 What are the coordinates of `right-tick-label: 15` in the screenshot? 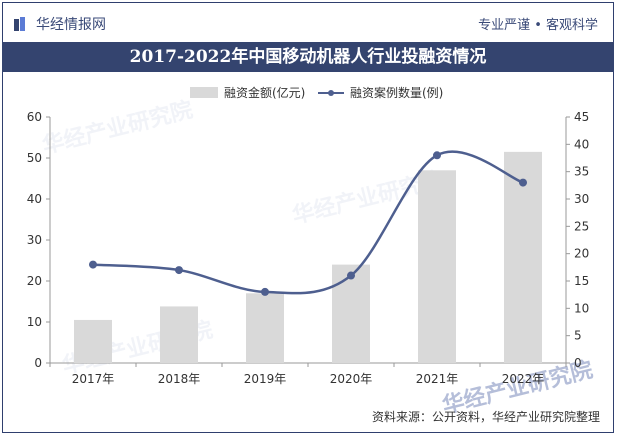 It's located at (581, 281).